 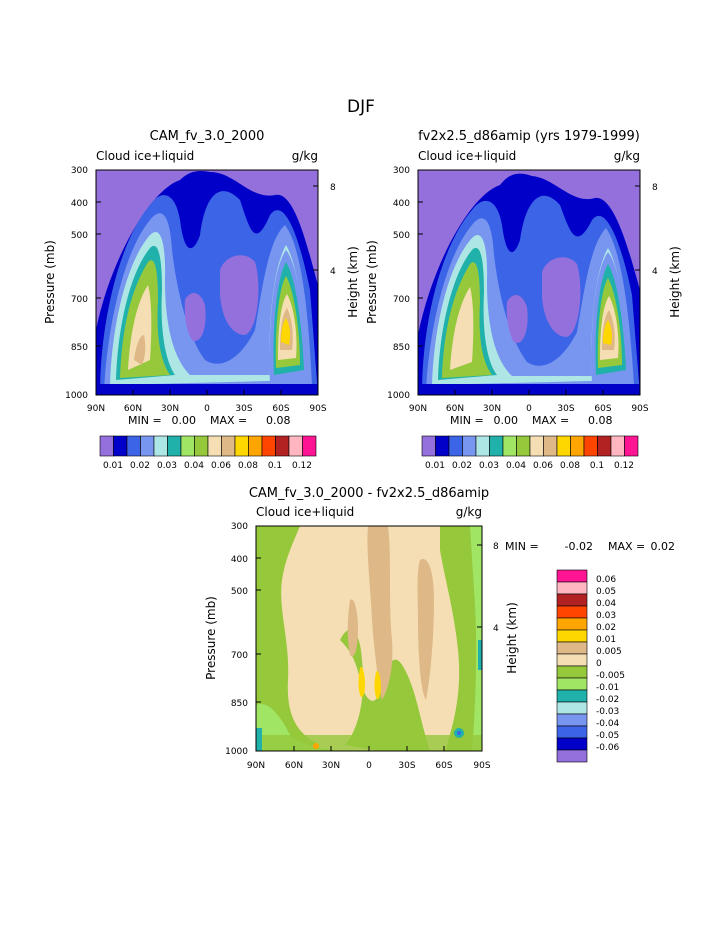 I want to click on panel-3-contour-green-right, so click(x=461, y=638).